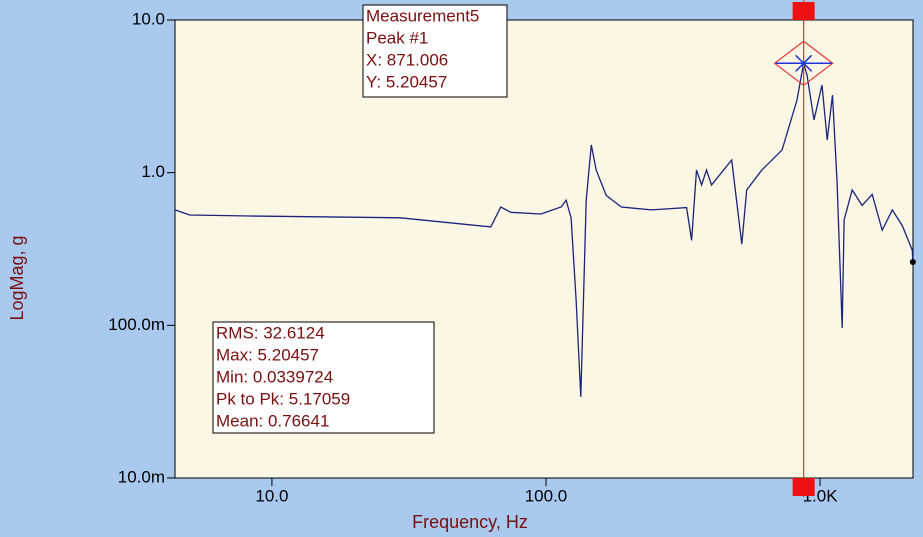 The image size is (923, 537). What do you see at coordinates (406, 81) in the screenshot?
I see `peak-box-line: Y: 5.20457` at bounding box center [406, 81].